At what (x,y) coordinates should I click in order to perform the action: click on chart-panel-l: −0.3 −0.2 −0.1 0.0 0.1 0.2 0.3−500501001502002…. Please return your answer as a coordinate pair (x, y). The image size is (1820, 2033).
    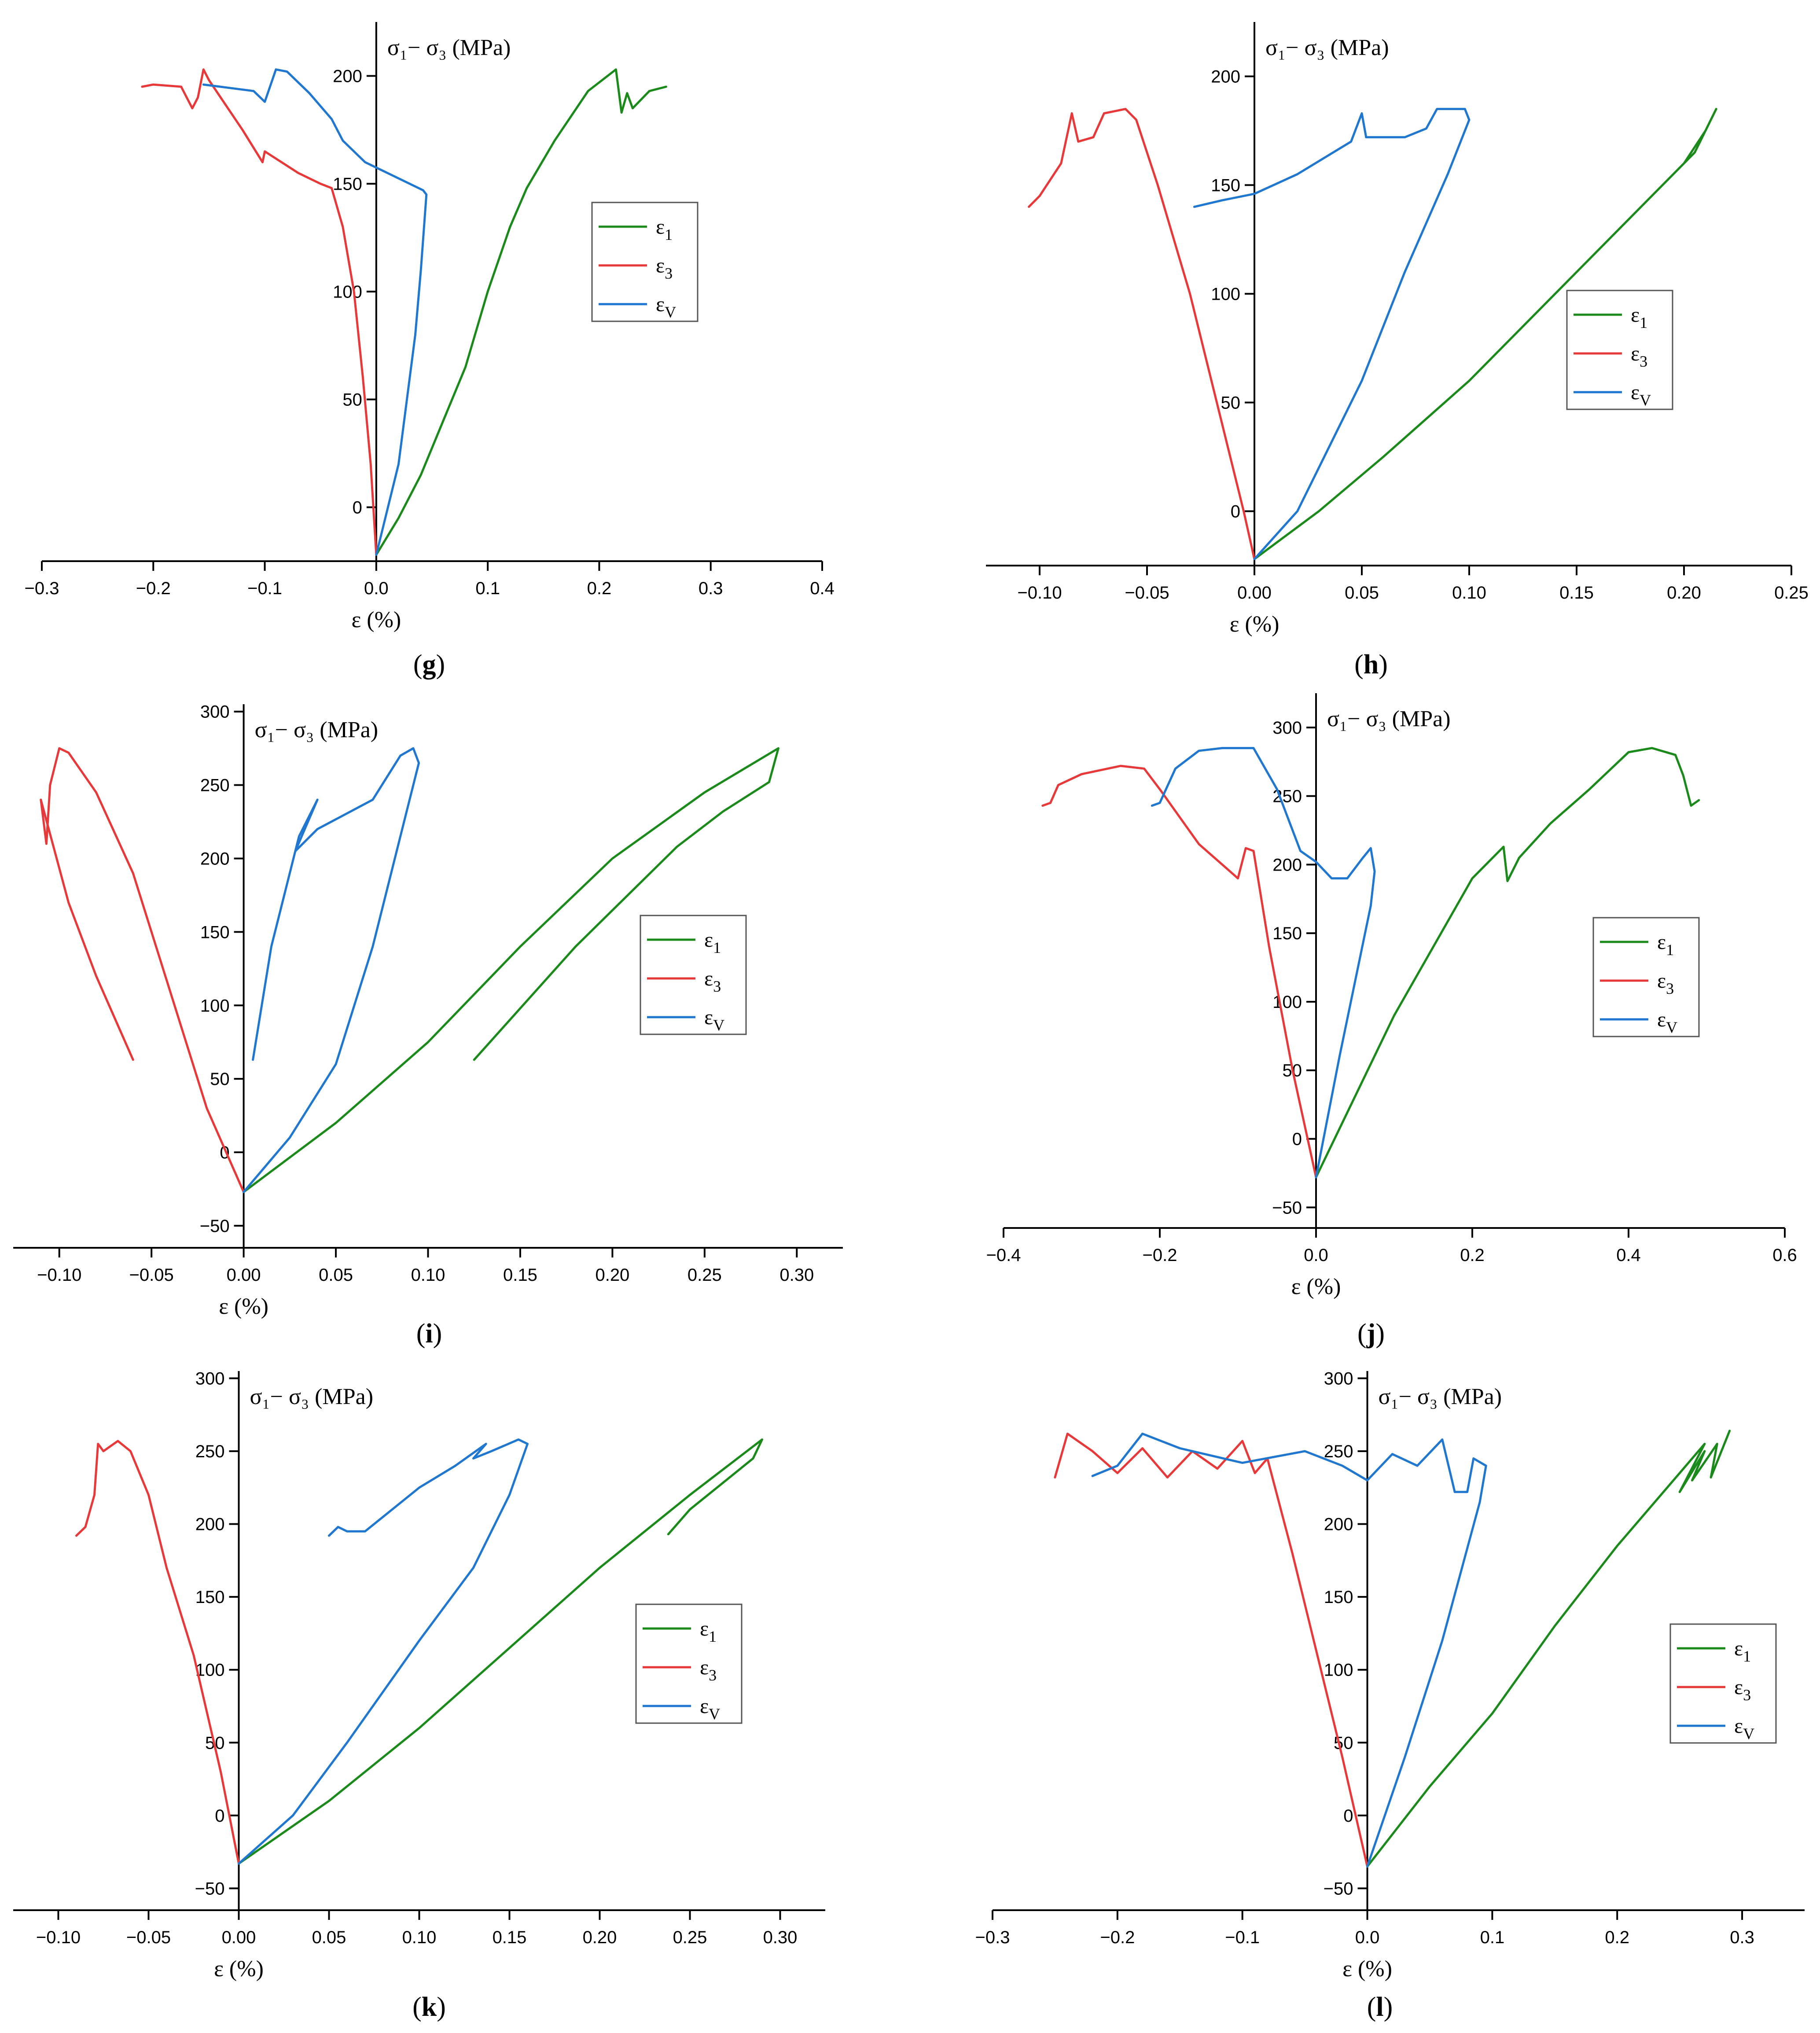
    Looking at the image, I should click on (1390, 1695).